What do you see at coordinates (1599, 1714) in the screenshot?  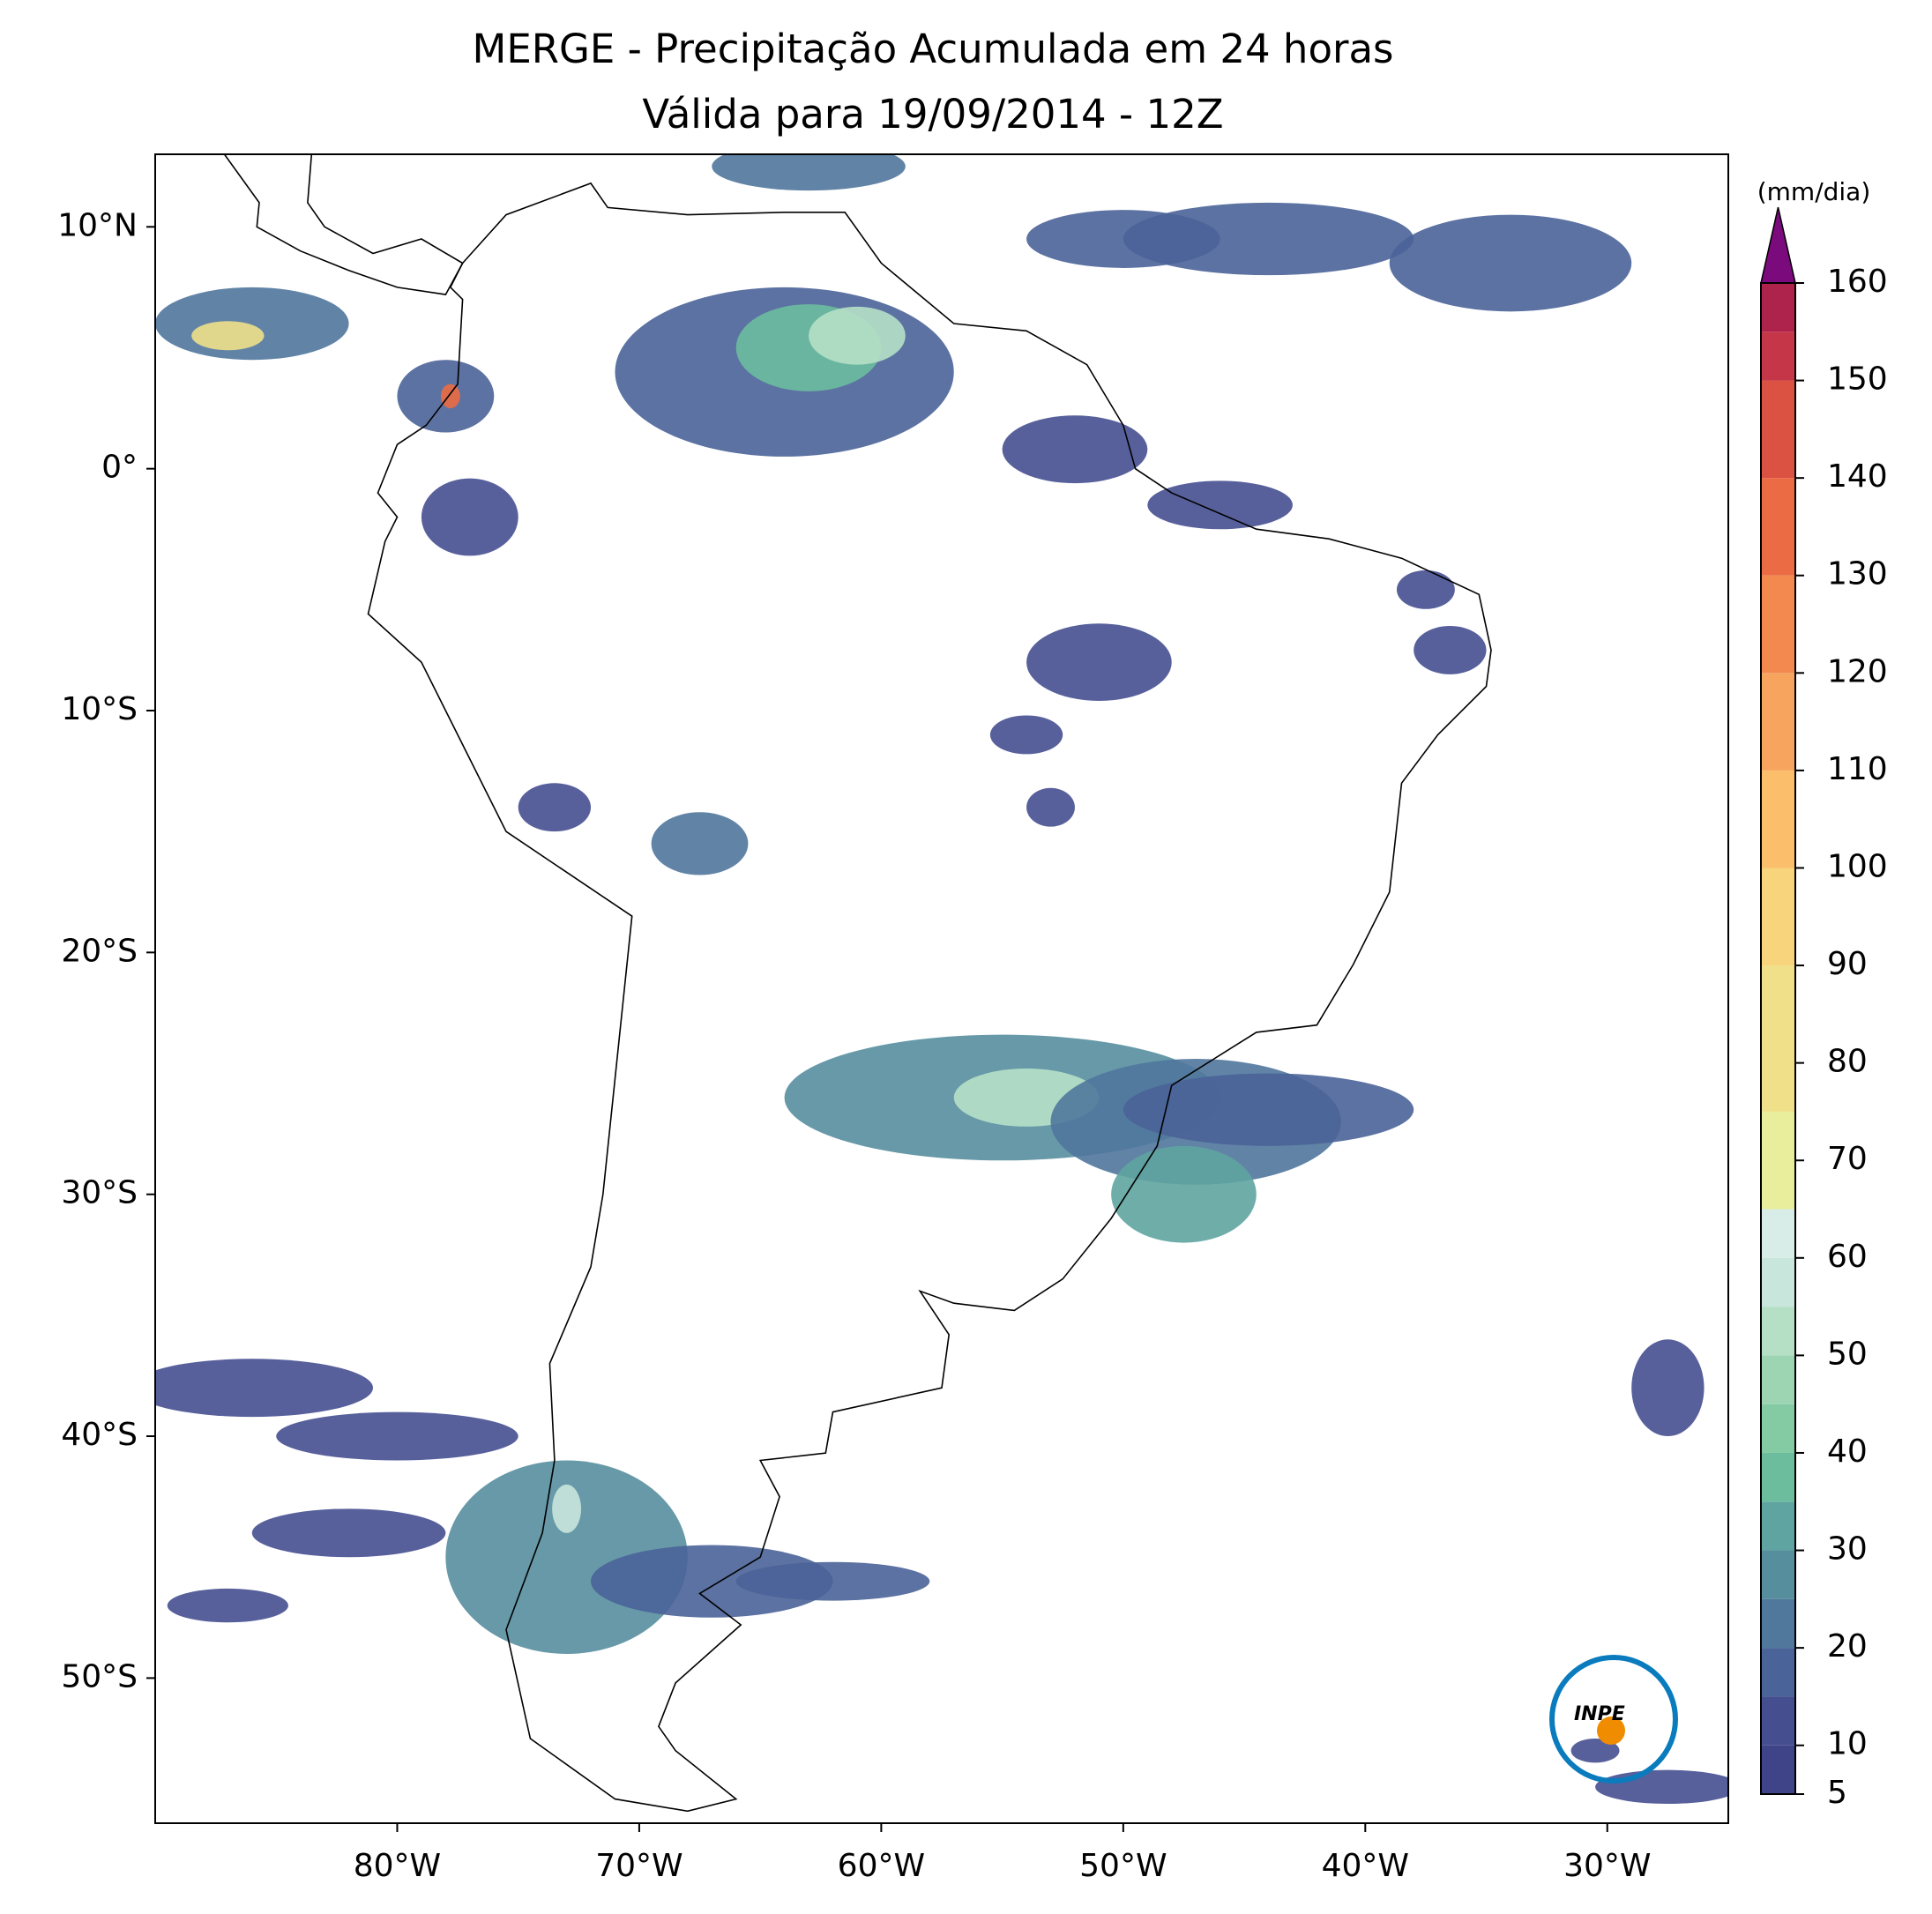 I see `logo-text: INPE` at bounding box center [1599, 1714].